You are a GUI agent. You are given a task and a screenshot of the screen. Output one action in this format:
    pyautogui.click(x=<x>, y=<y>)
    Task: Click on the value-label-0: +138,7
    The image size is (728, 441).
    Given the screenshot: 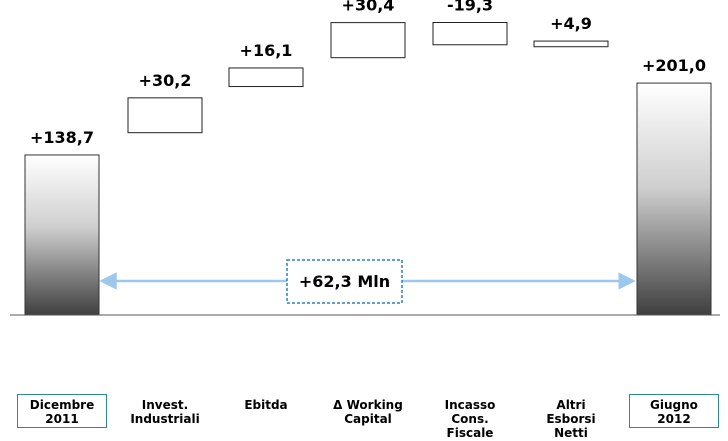 What is the action you would take?
    pyautogui.click(x=62, y=137)
    